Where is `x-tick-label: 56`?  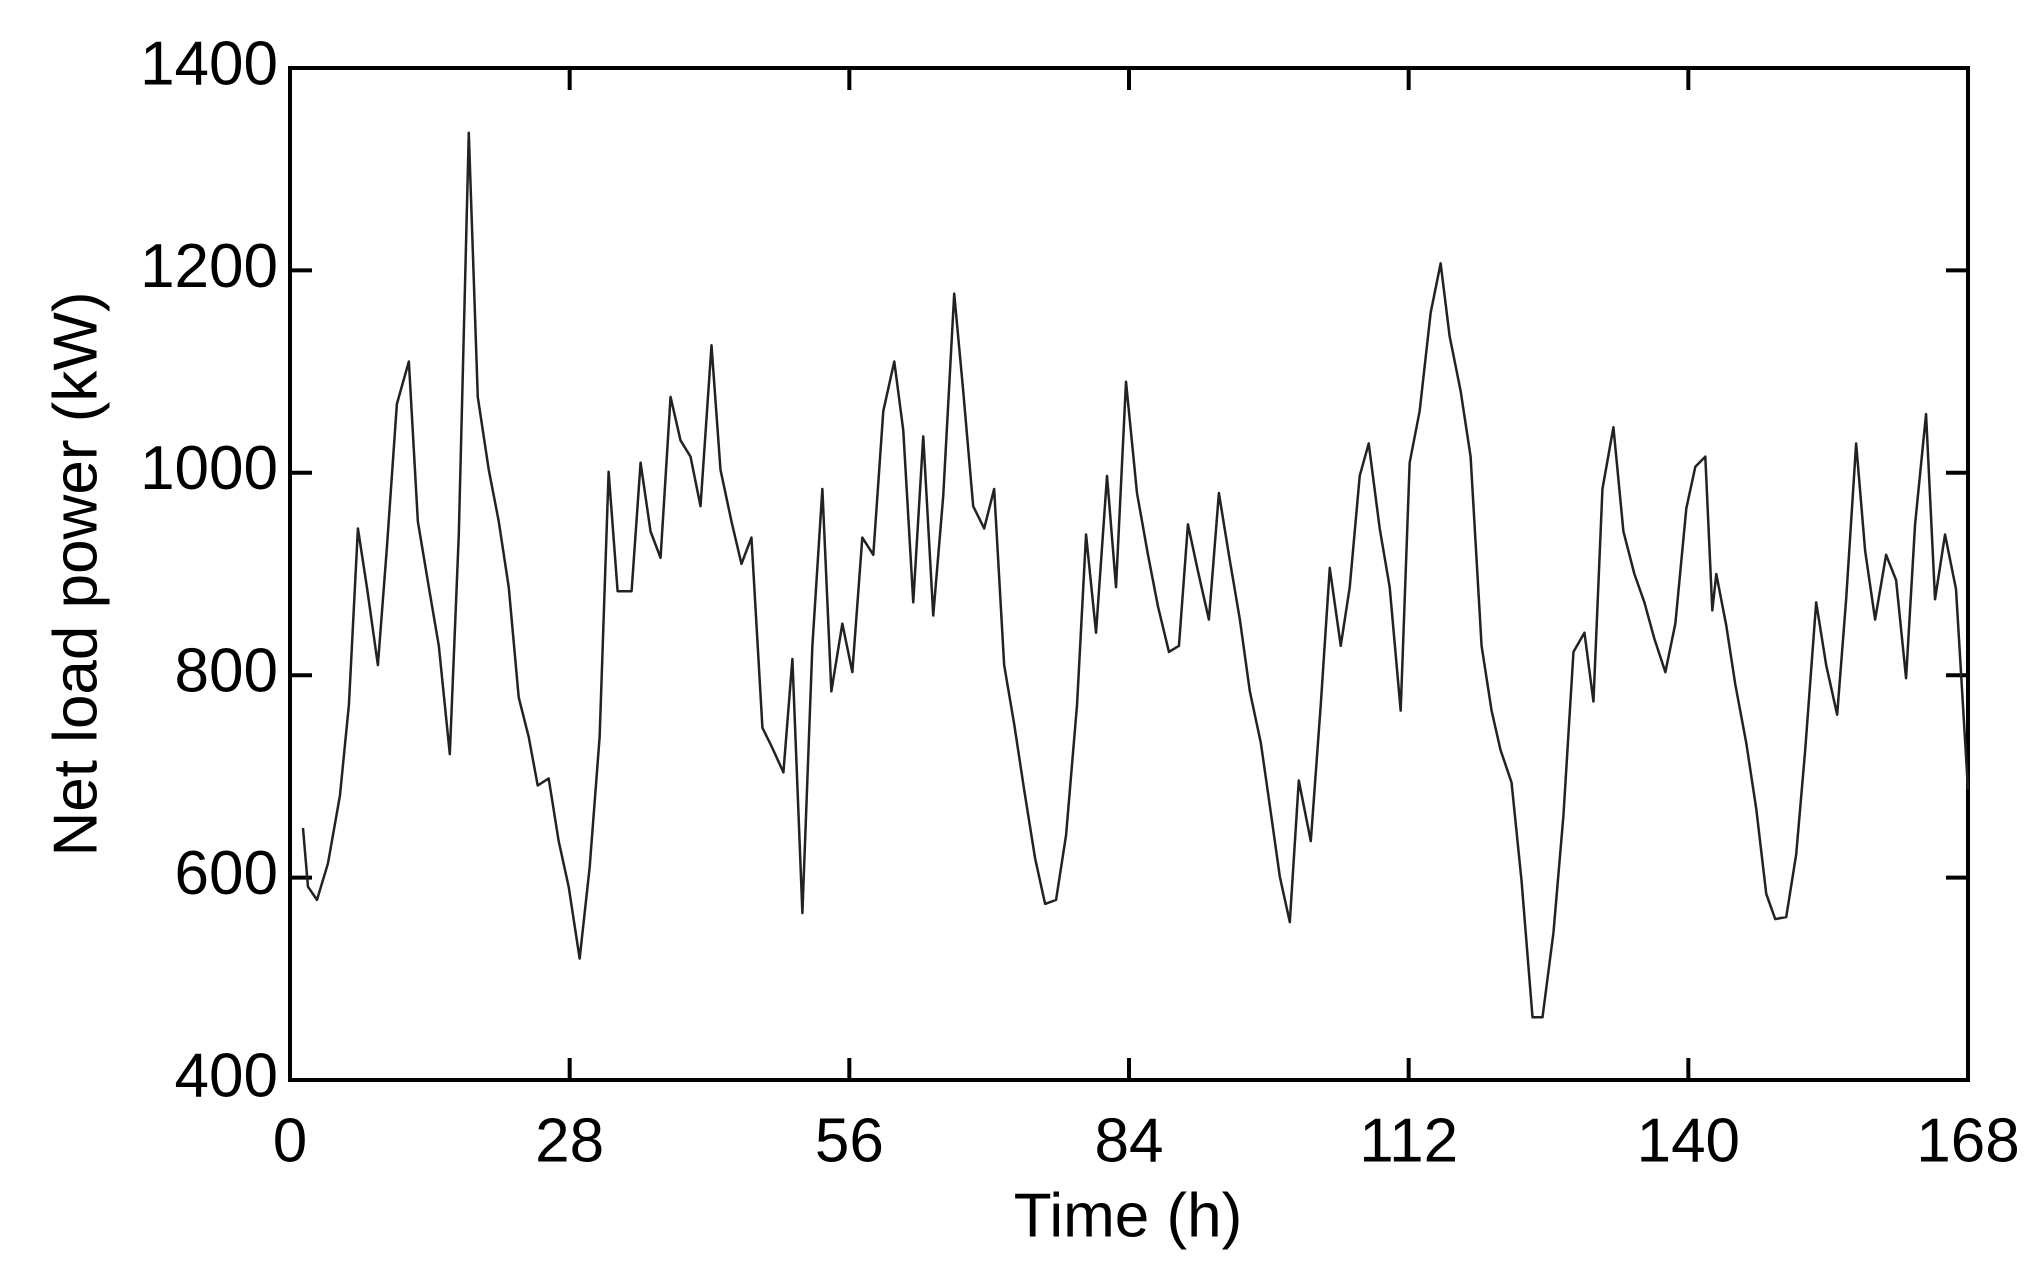 x-tick-label: 56 is located at coordinates (849, 1140).